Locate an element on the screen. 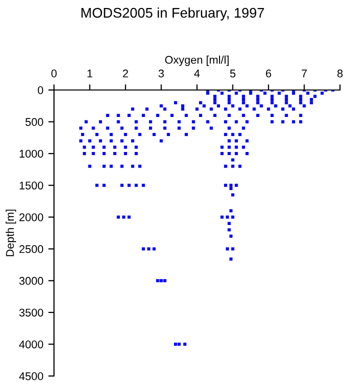 This screenshot has width=345, height=384. x-tick-label: 3 is located at coordinates (161, 74).